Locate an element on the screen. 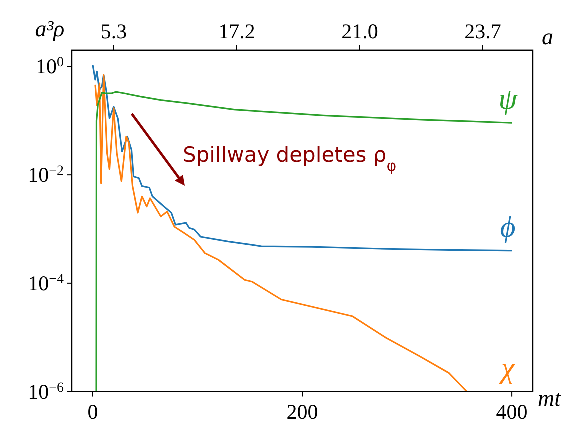 The image size is (576, 423). x-tick-label: 200 is located at coordinates (302, 411).